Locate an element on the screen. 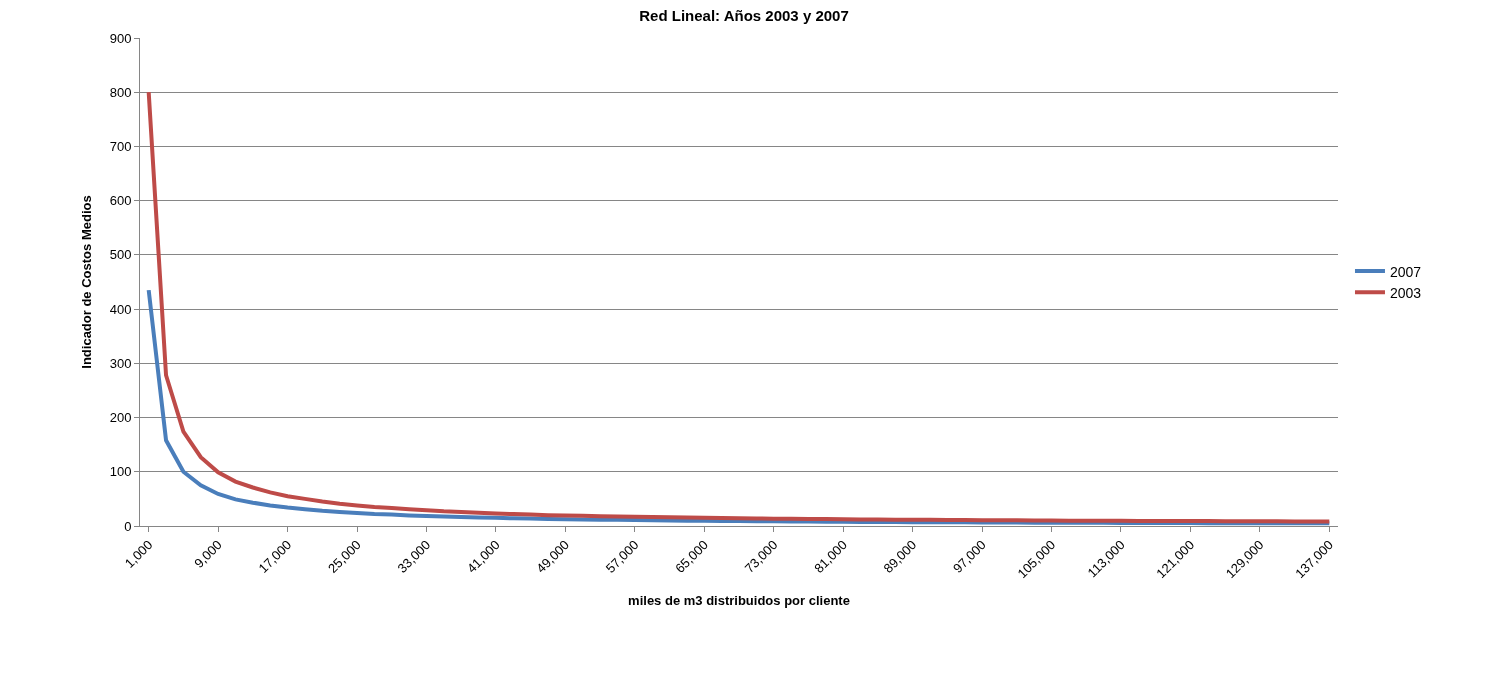 Image resolution: width=1488 pixels, height=686 pixels. y-tick-label: 500 is located at coordinates (120, 255).